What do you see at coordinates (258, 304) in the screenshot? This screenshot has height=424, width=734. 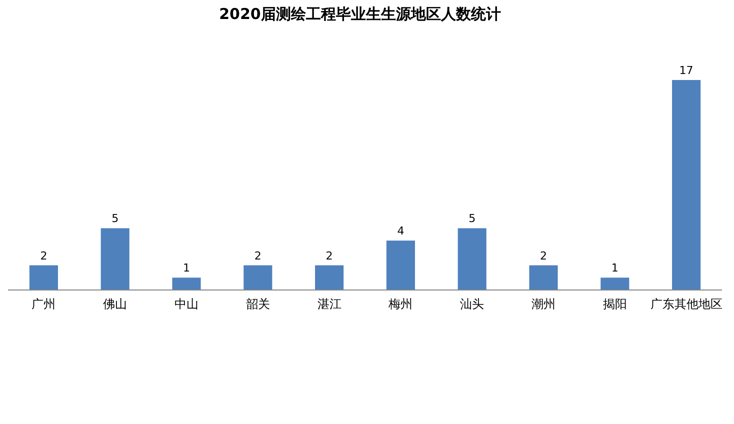 I see `x-tick-label: 韶关` at bounding box center [258, 304].